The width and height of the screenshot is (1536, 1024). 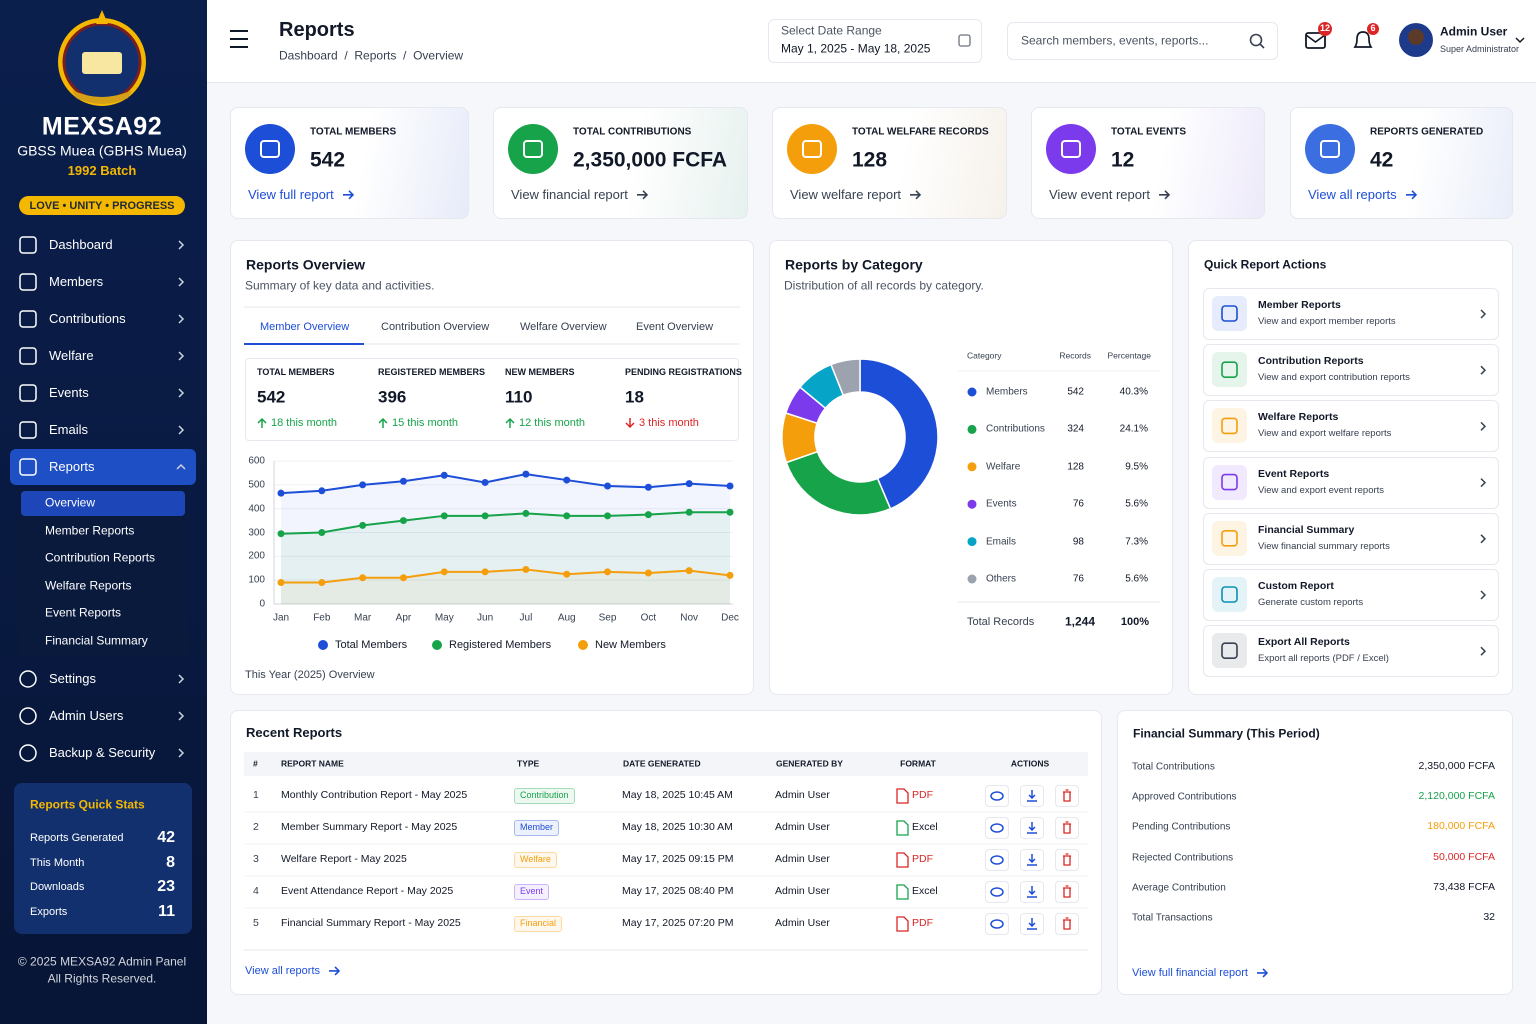 What do you see at coordinates (1030, 763) in the screenshot?
I see `column-header: ACTIONS` at bounding box center [1030, 763].